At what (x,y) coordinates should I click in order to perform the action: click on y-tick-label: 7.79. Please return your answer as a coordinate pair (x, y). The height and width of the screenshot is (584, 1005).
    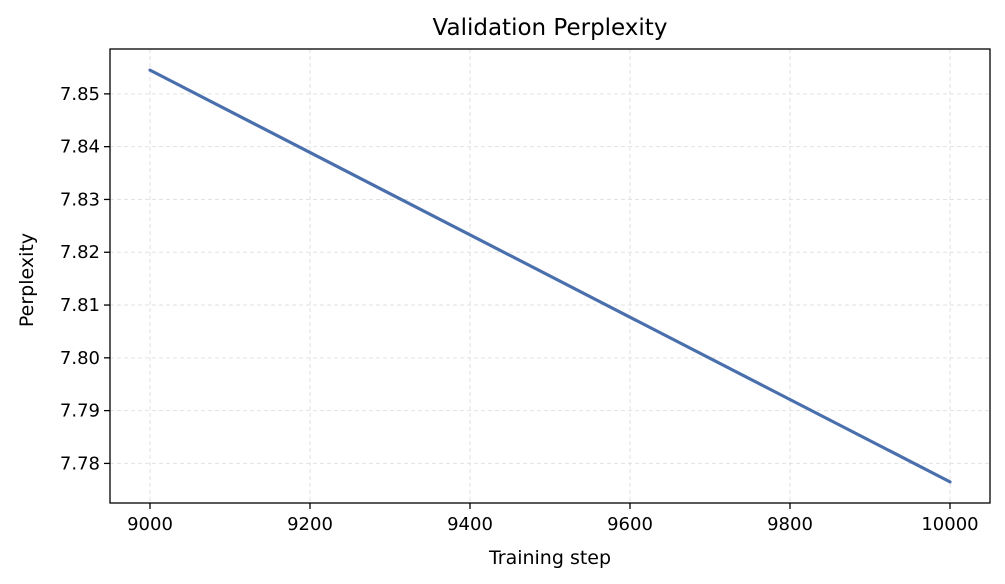
    Looking at the image, I should click on (80, 411).